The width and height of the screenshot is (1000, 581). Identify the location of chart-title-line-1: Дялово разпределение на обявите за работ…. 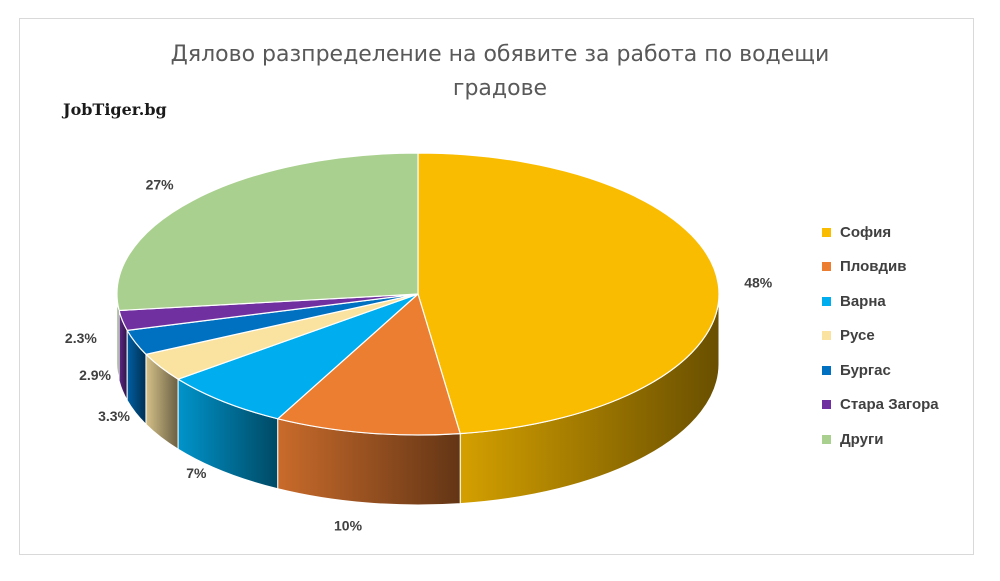
(500, 54).